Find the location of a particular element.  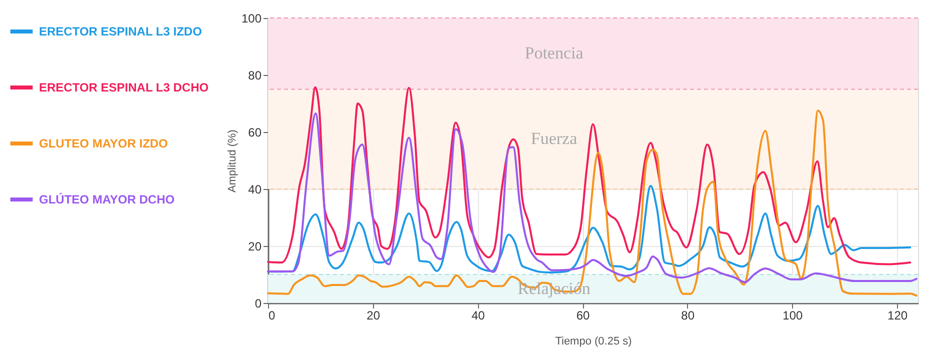

x-tick-label: 40 is located at coordinates (479, 315).